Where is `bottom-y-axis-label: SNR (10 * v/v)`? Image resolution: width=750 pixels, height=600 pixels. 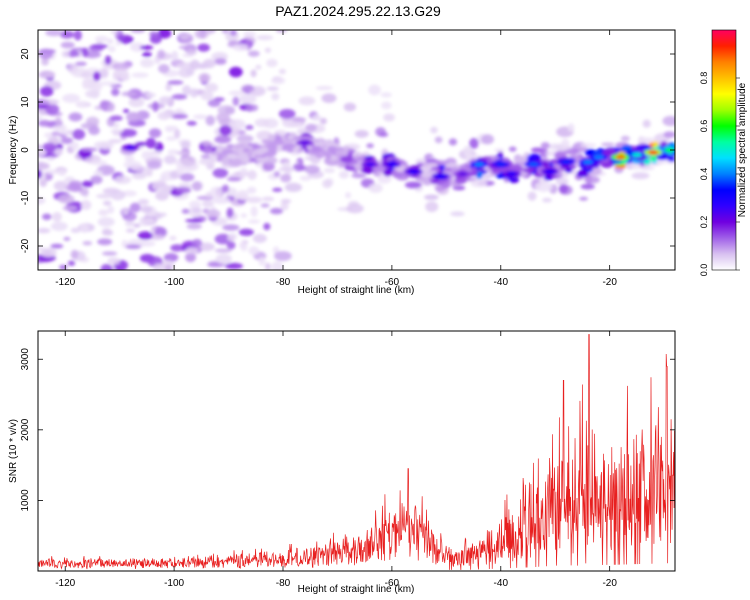 bottom-y-axis-label: SNR (10 * v/v) is located at coordinates (13, 451).